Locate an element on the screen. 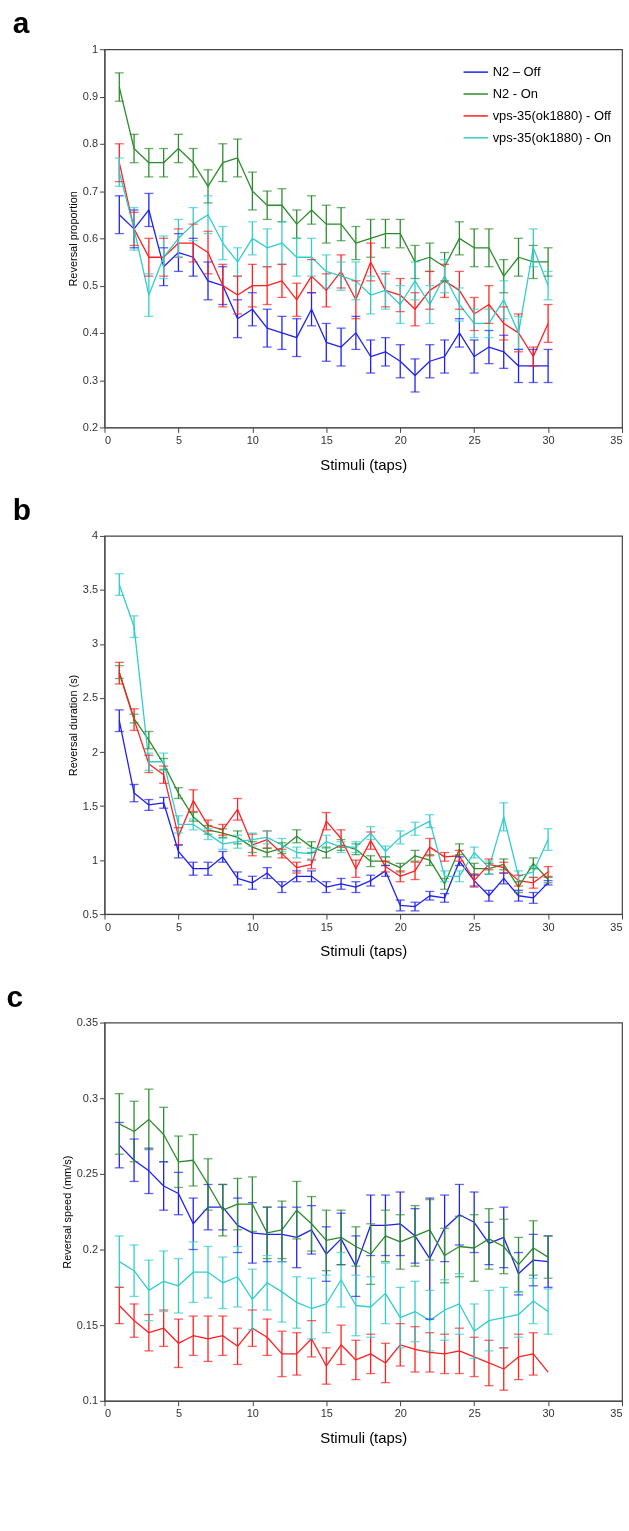 The height and width of the screenshot is (1531, 629). legend-label: N2 – Off is located at coordinates (516, 72).